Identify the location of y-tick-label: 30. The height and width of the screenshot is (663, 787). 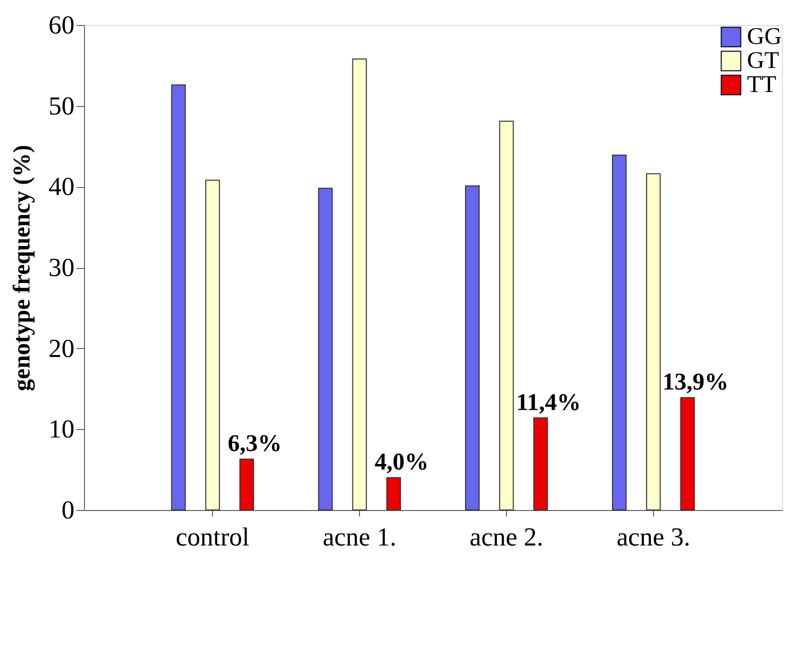
(61, 267).